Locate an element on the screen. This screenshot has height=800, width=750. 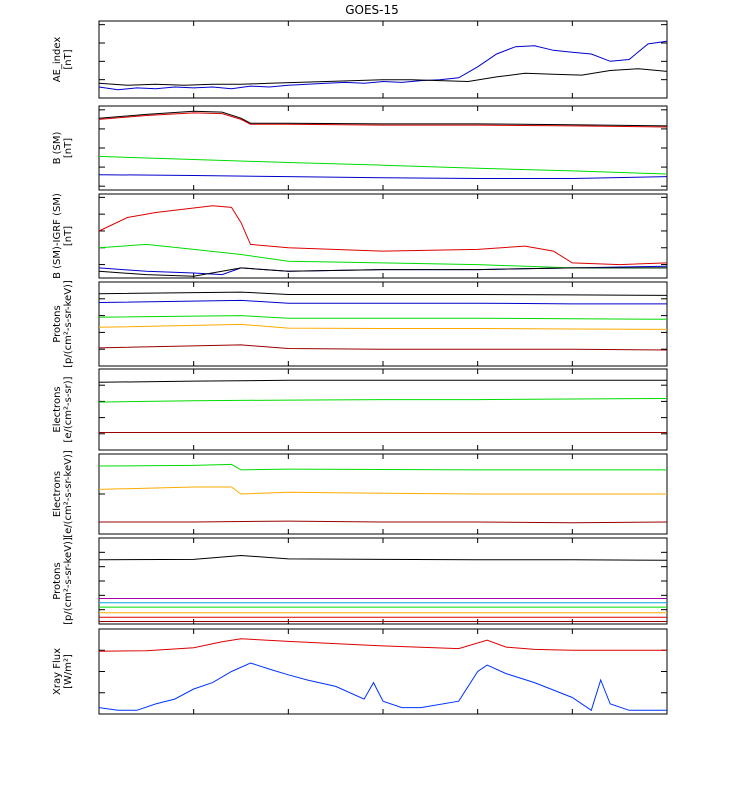
y-axis-label-line: B (SM)-IGRF (SM) is located at coordinates (57, 236).